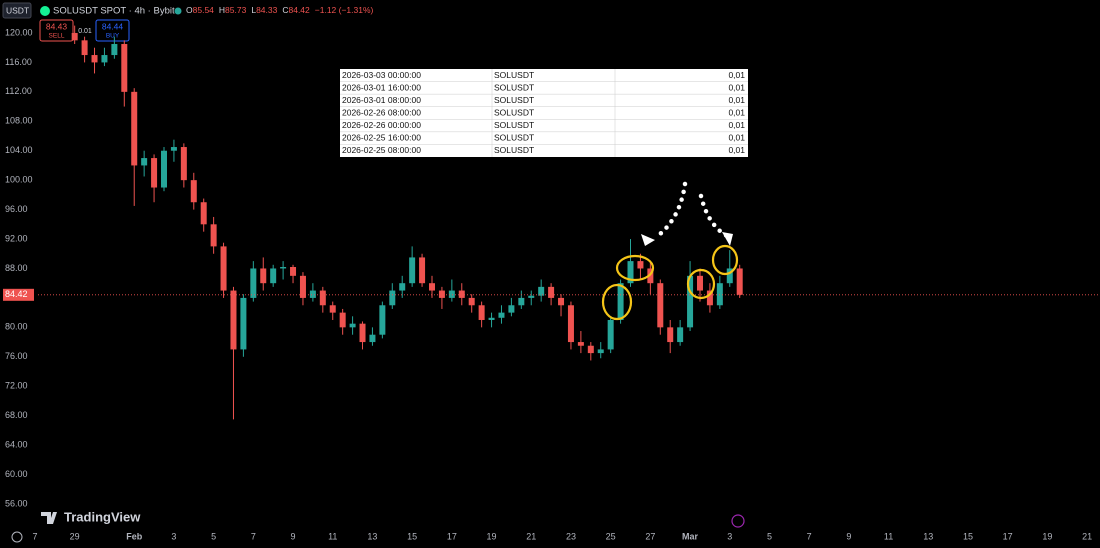 The width and height of the screenshot is (1100, 548). What do you see at coordinates (648, 240) in the screenshot?
I see `arrow-head` at bounding box center [648, 240].